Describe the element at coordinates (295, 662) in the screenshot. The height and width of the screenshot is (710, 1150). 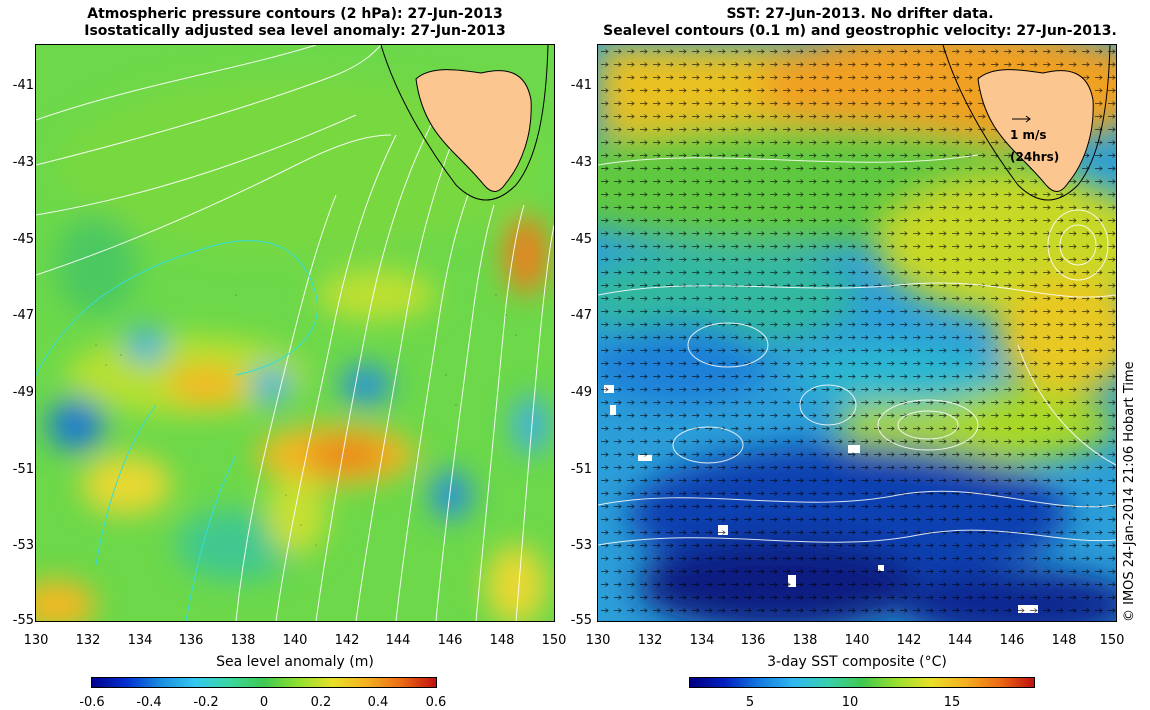
I see `left-colorbar-label: Sea level anomaly (m)` at that location.